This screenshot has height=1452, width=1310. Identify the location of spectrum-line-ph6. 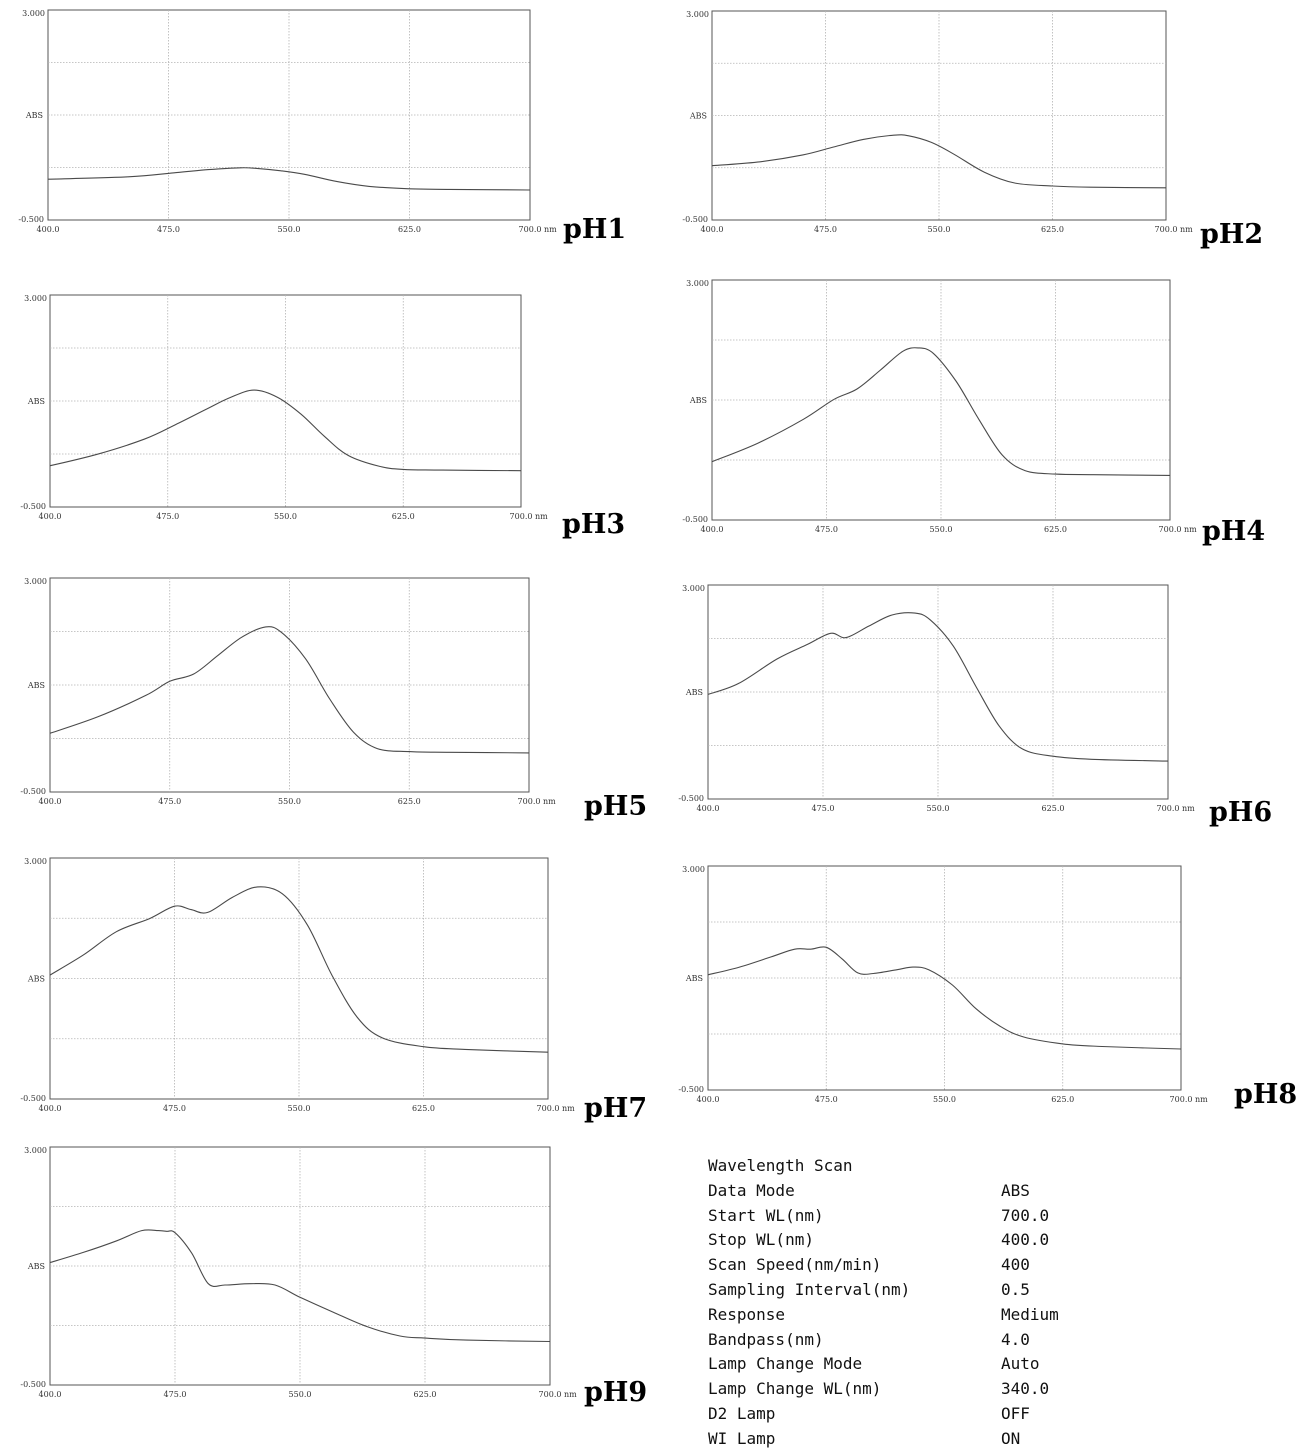
(938, 687).